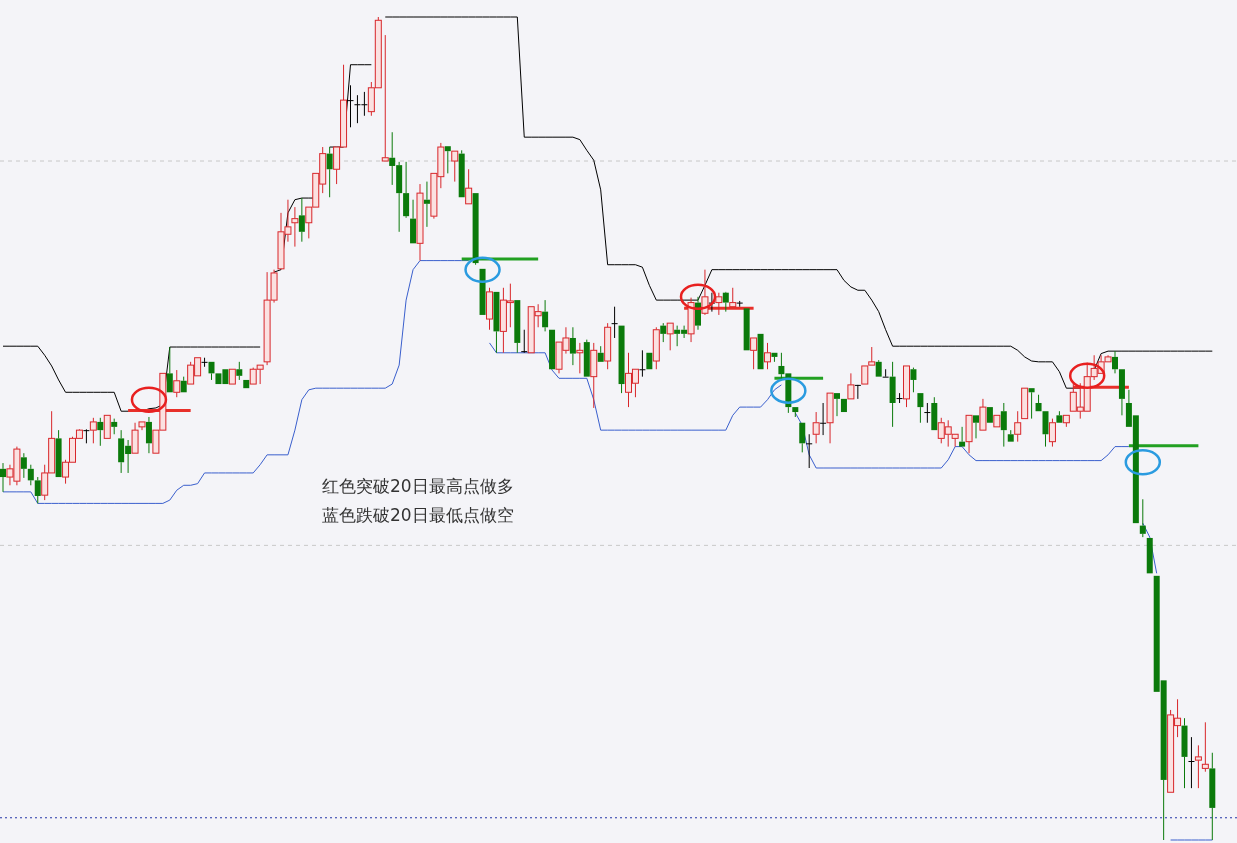  Describe the element at coordinates (418, 515) in the screenshot. I see `annotation: 蓝色跌破20日最低点做空` at that location.